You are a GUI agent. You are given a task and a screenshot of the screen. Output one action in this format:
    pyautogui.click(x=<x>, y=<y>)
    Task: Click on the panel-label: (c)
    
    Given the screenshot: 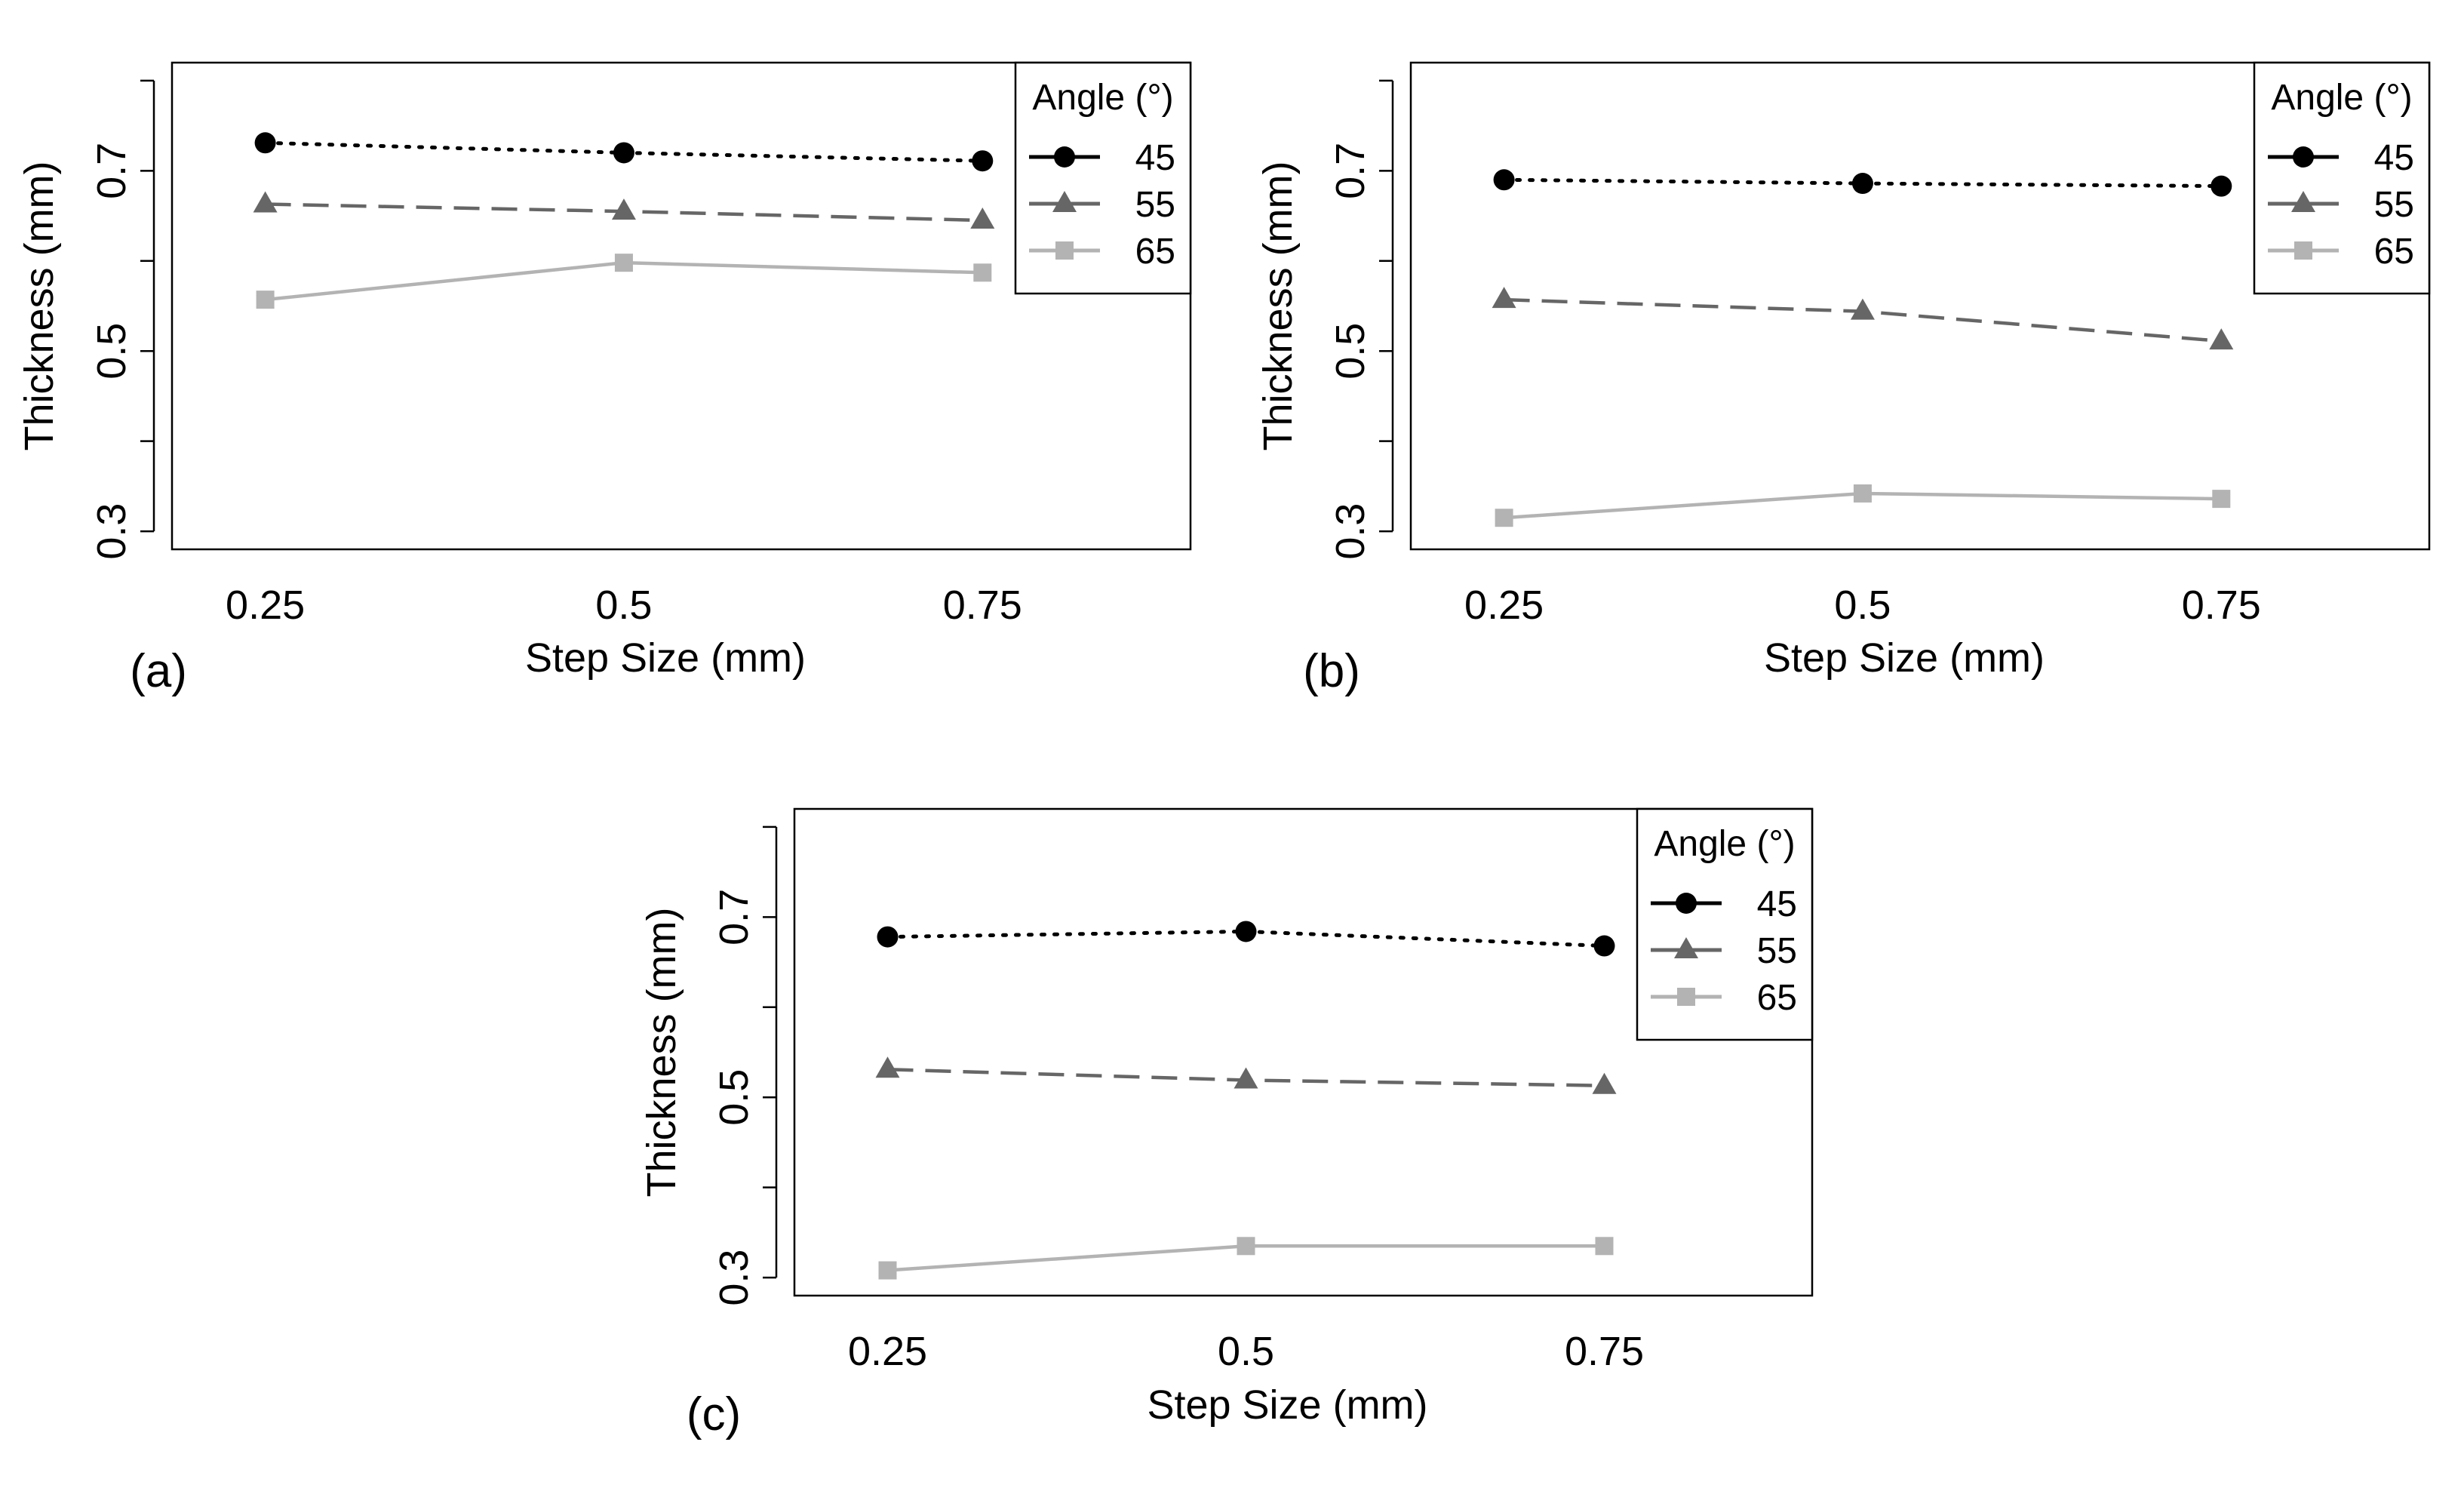 What is the action you would take?
    pyautogui.click(x=714, y=1414)
    